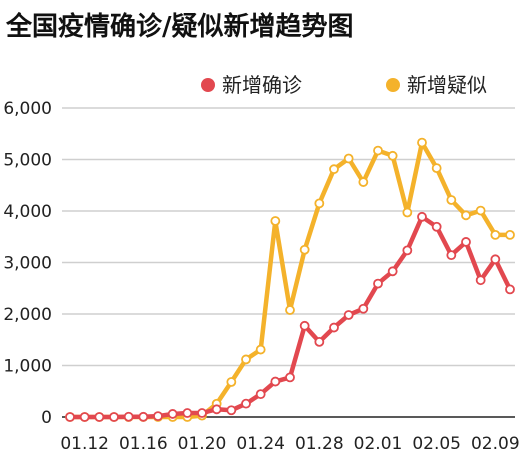  Describe the element at coordinates (27, 315) in the screenshot. I see `y-tick-label: 2,000` at that location.